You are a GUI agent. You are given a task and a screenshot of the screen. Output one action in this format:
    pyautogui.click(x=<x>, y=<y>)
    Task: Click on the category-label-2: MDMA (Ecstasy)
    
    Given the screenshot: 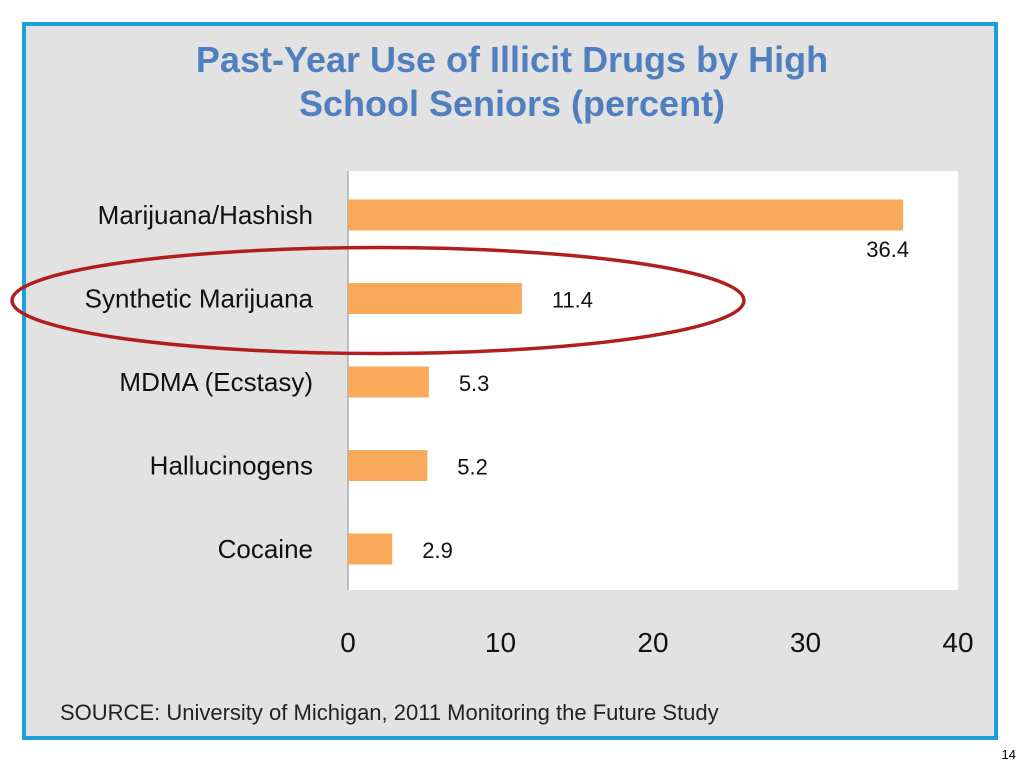 What is the action you would take?
    pyautogui.click(x=216, y=382)
    